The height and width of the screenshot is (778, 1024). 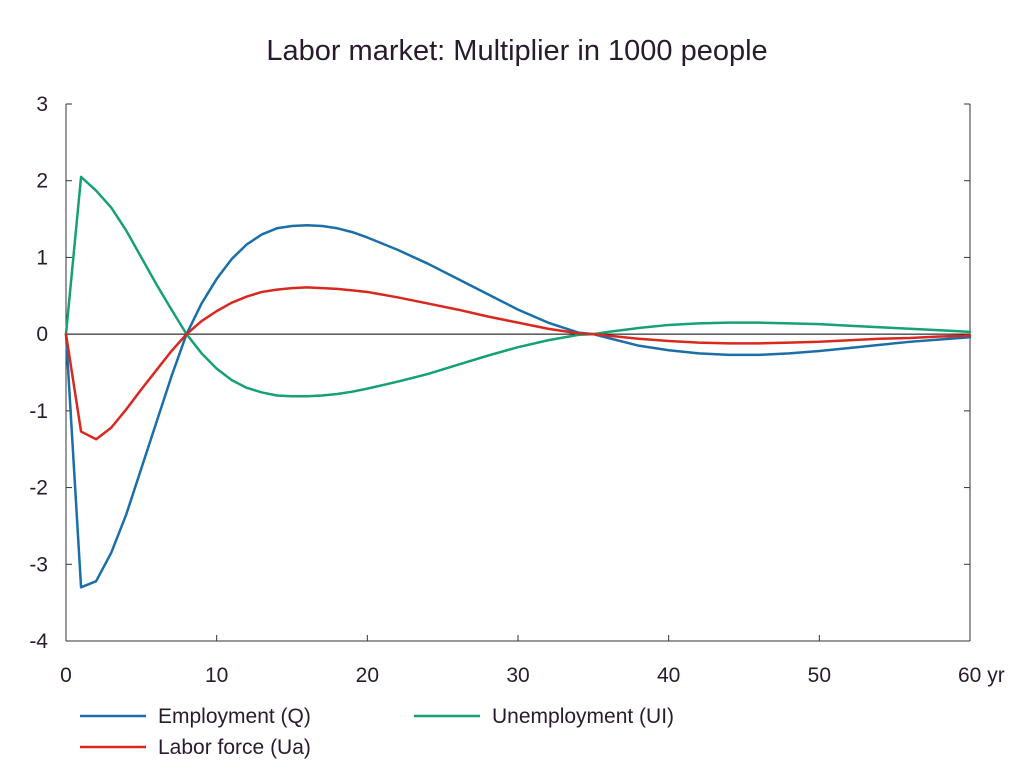 I want to click on x-tick-label: 20, so click(x=367, y=675).